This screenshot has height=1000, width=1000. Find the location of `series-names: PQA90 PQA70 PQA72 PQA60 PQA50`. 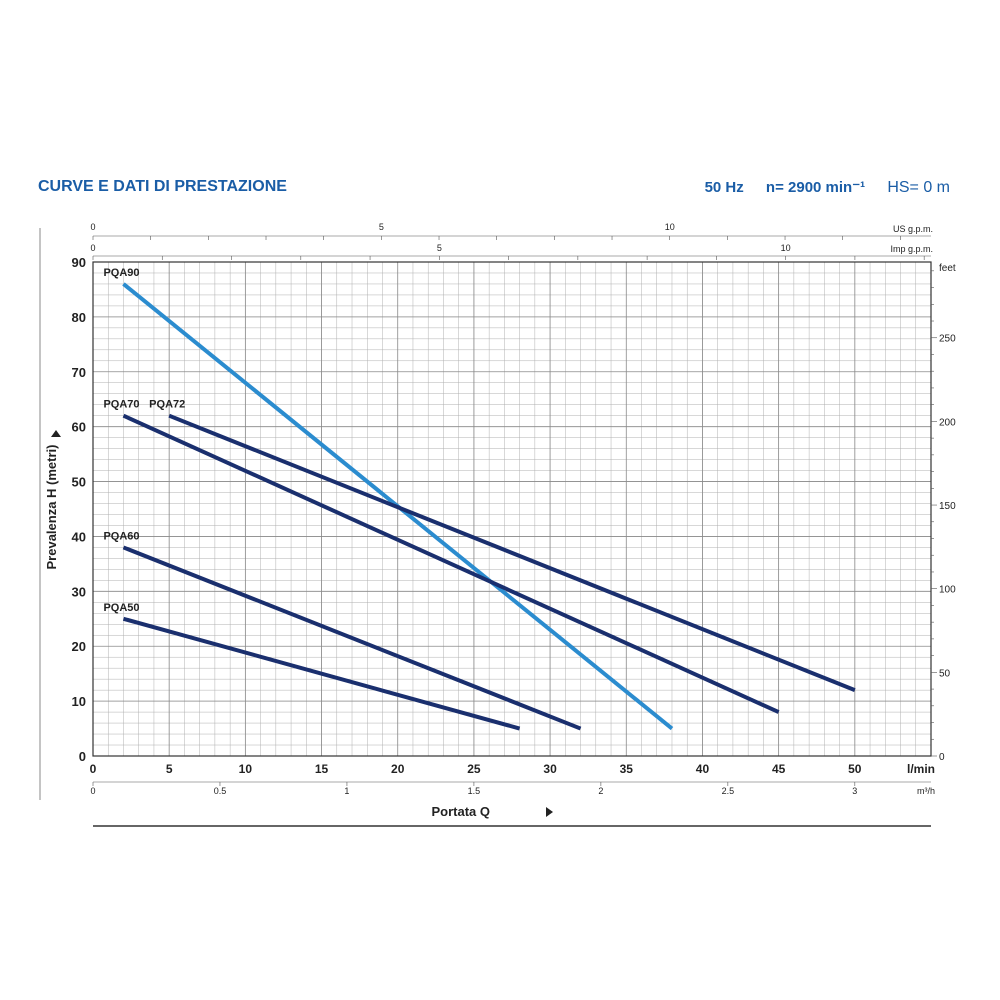

series-names: PQA90 PQA70 PQA72 PQA60 PQA50 is located at coordinates (144, 440).